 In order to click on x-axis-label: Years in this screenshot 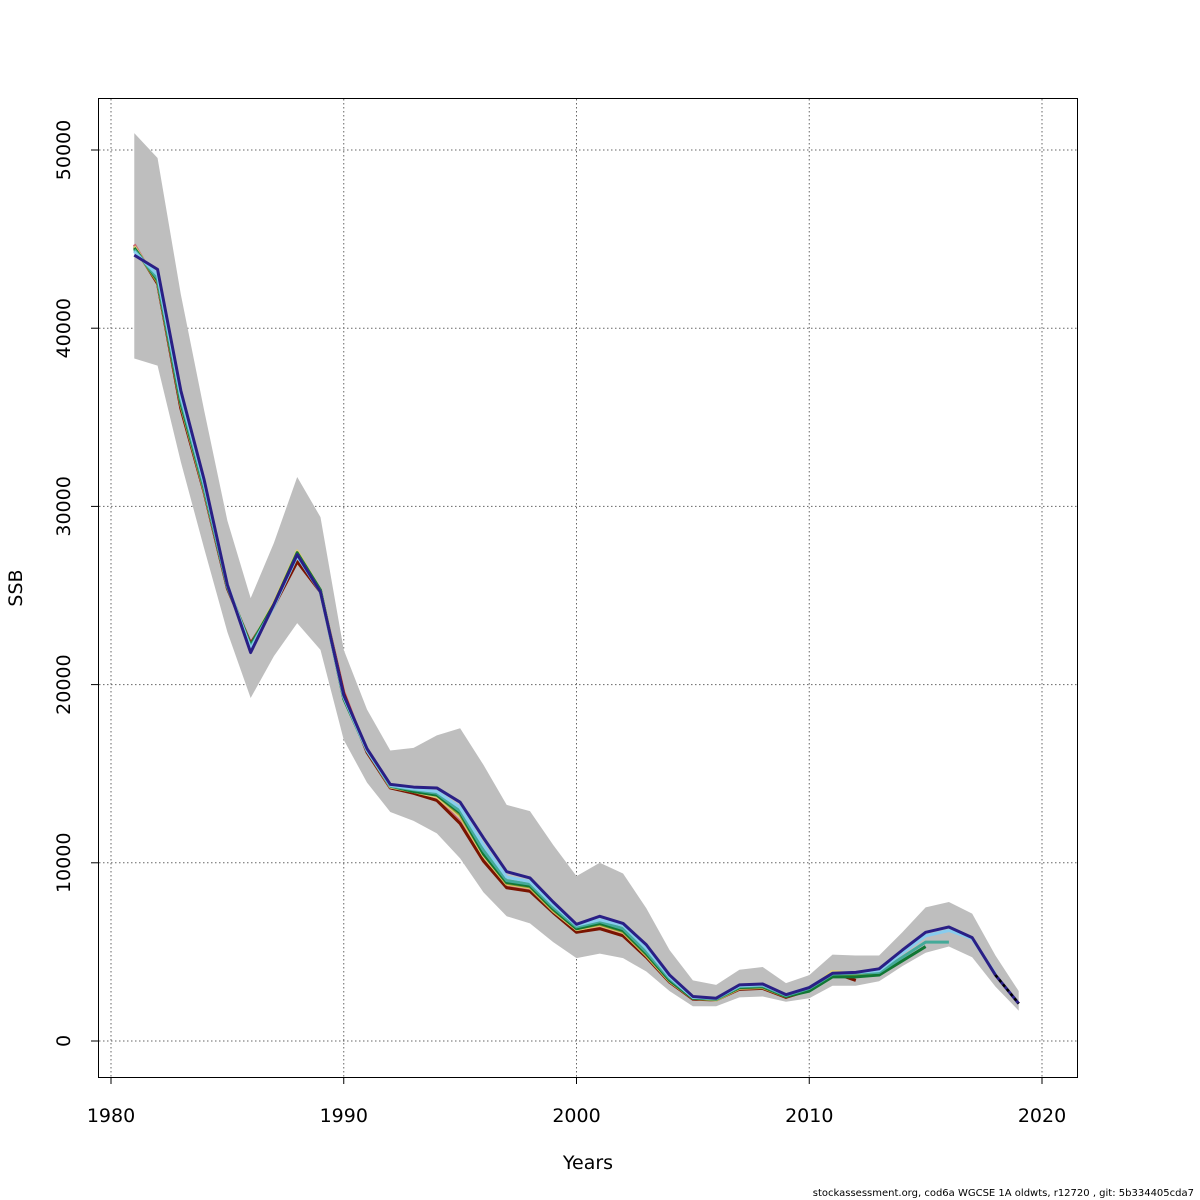, I will do `click(587, 1163)`.